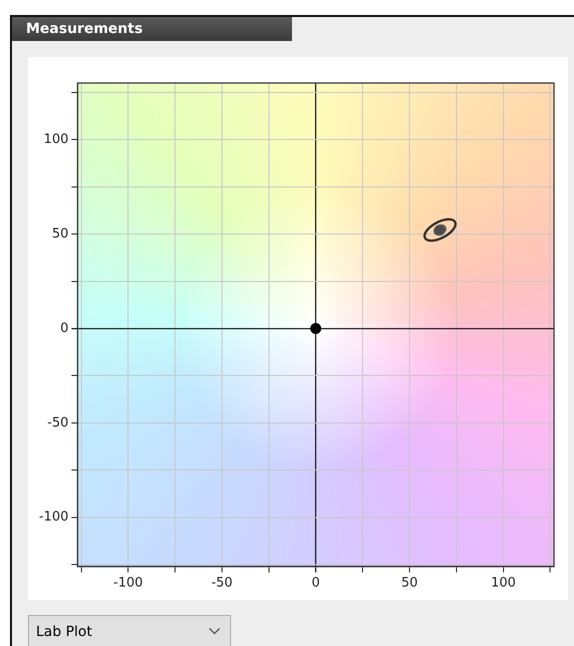  I want to click on y-tick-label: 100, so click(56, 140).